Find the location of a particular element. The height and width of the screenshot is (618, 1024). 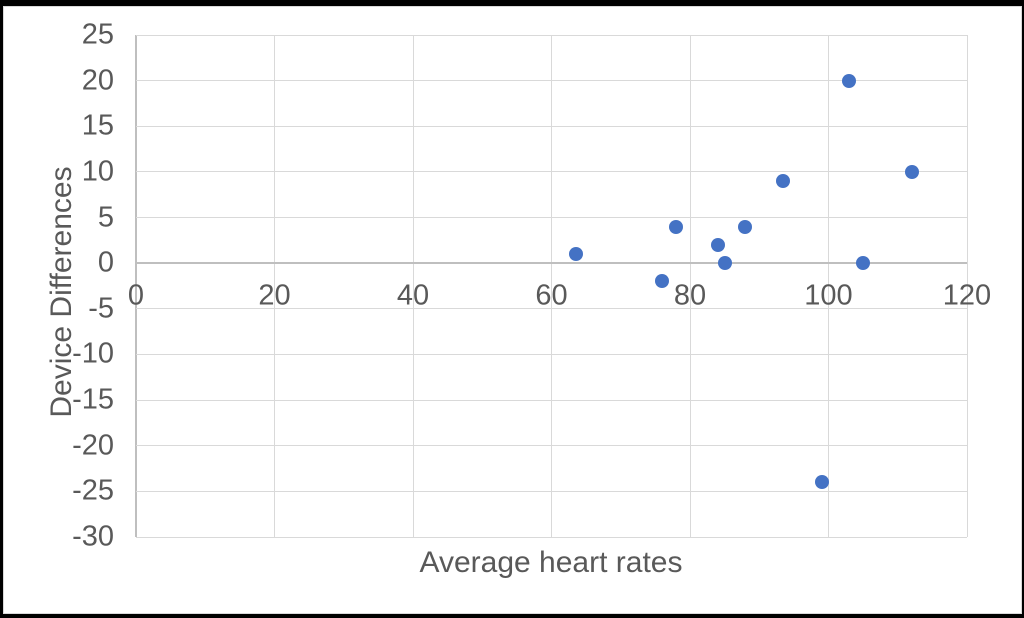

x-axis-line is located at coordinates (136, 286).